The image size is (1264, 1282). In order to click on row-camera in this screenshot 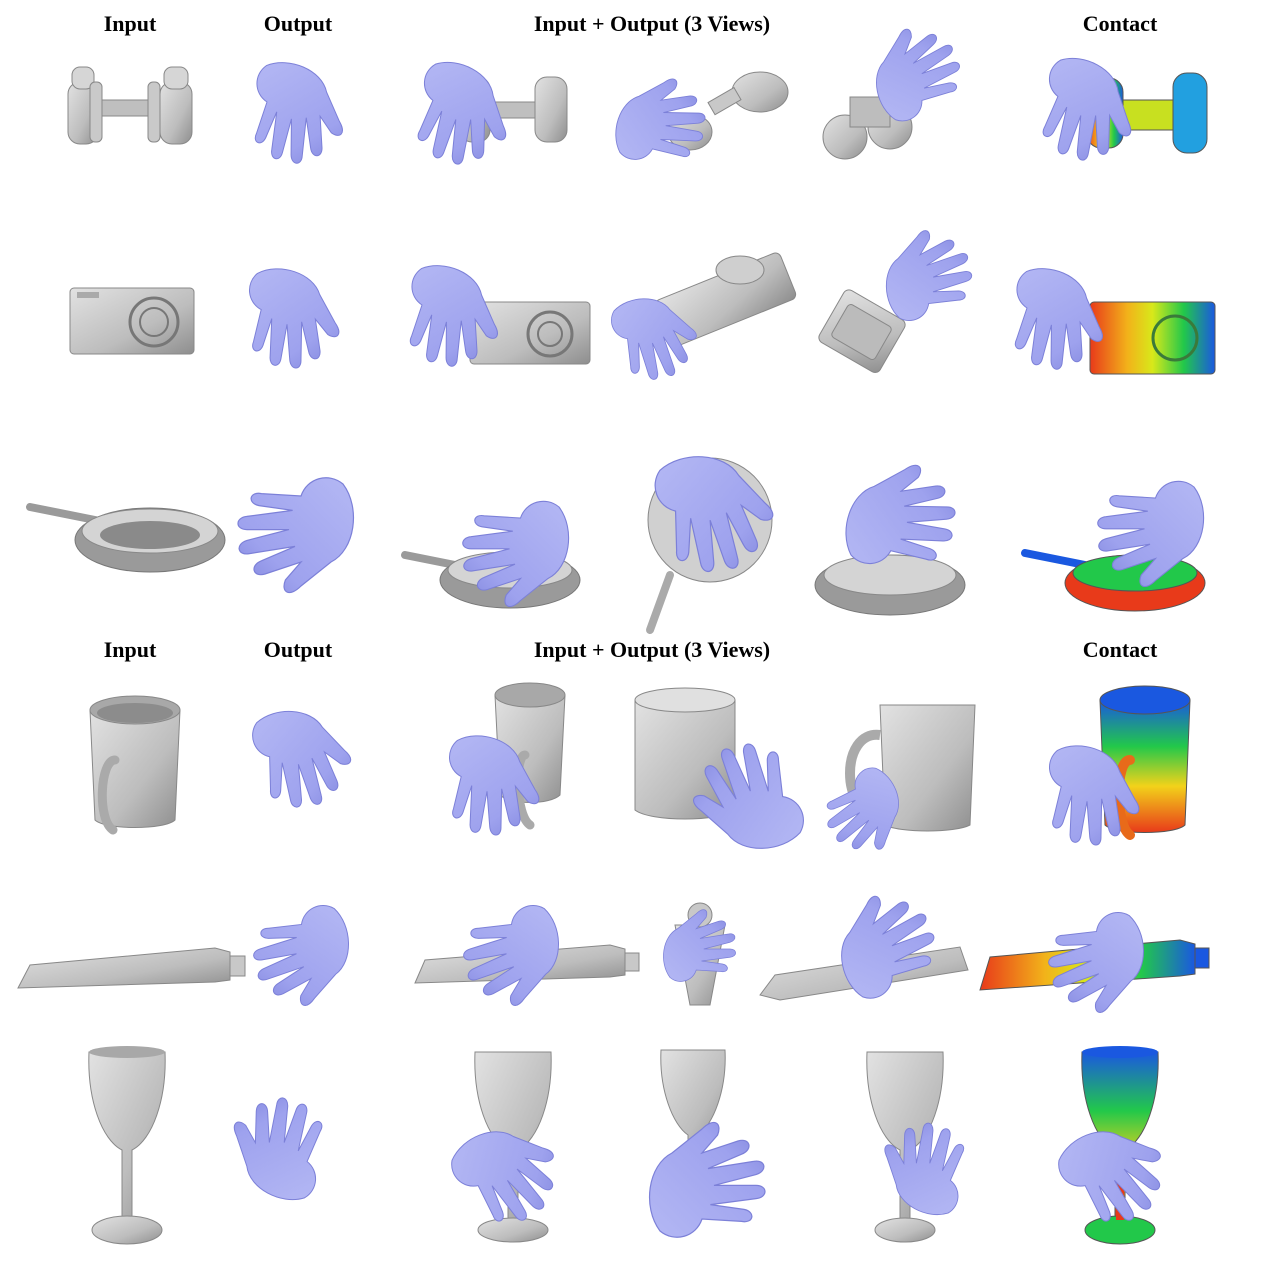, I will do `click(642, 304)`.